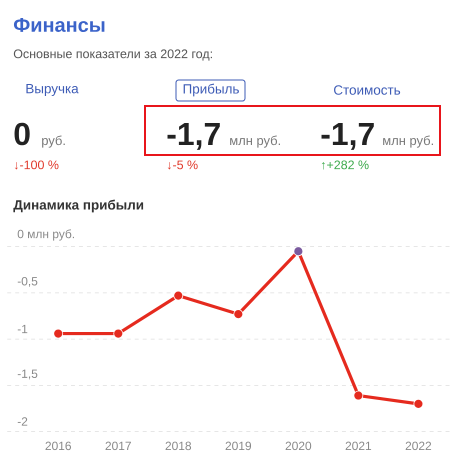  What do you see at coordinates (211, 90) in the screenshot?
I see `text: Прибыль` at bounding box center [211, 90].